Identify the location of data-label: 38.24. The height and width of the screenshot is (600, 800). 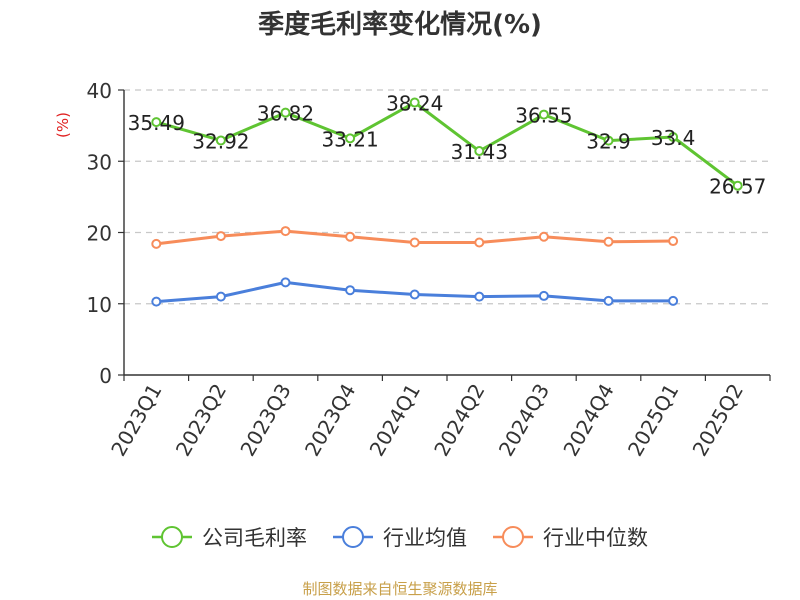
(414, 104).